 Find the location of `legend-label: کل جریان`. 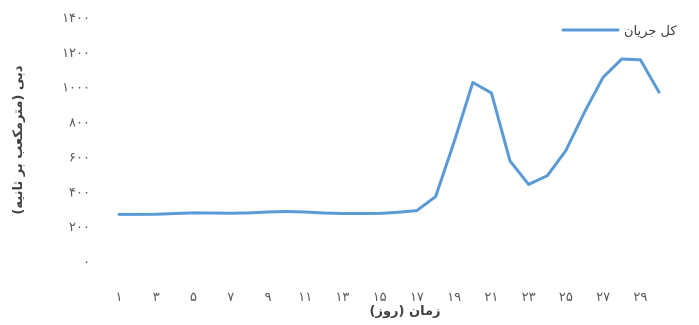

legend-label: کل جریان is located at coordinates (650, 31).